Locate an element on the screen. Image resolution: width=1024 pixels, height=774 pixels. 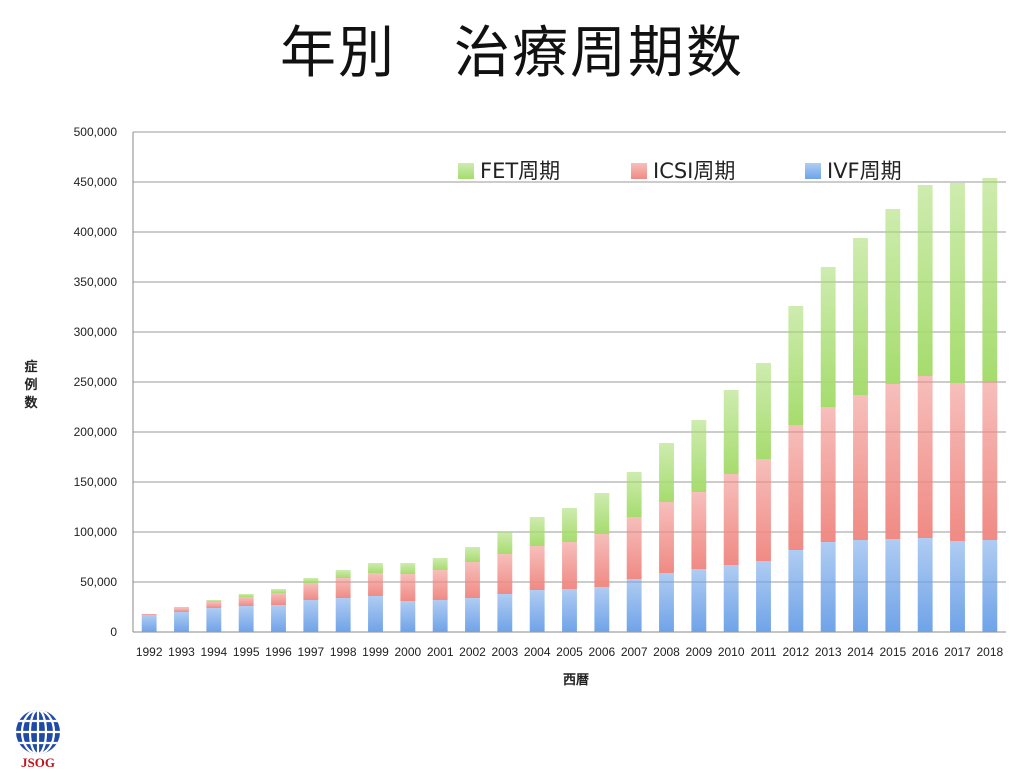
y-axis-title: 症例数 is located at coordinates (31, 385).